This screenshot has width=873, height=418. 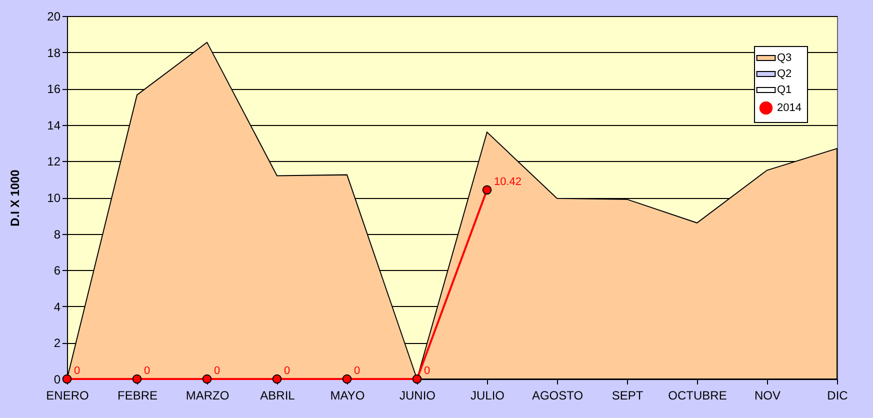 I want to click on x-tick-label: MARZO, so click(x=208, y=395).